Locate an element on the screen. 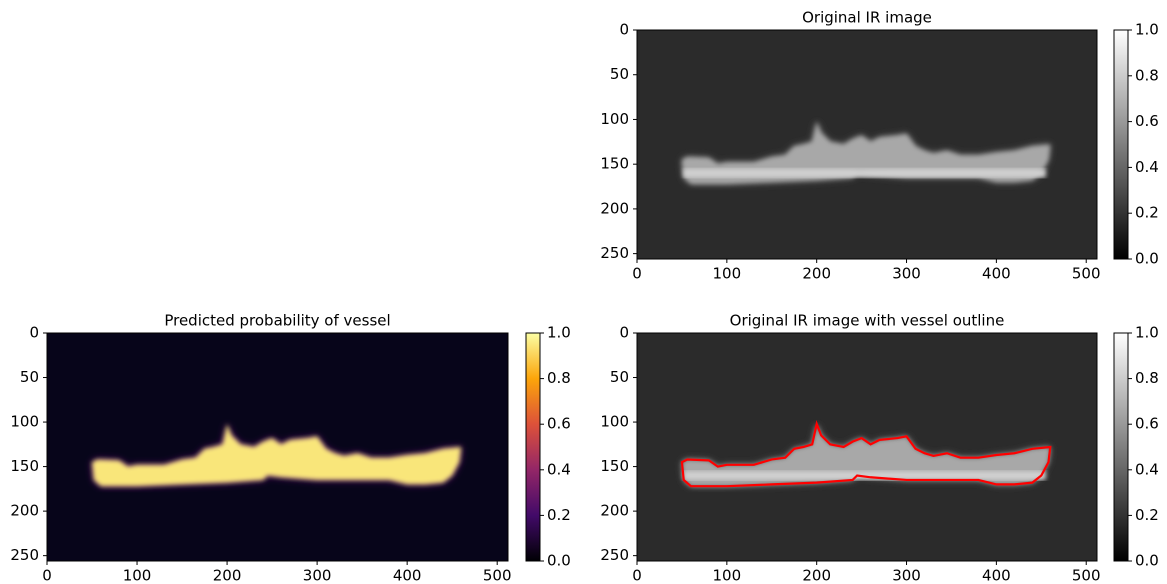 This screenshot has height=584, width=1167. axes-title: Original IR image with vessel outline is located at coordinates (867, 321).